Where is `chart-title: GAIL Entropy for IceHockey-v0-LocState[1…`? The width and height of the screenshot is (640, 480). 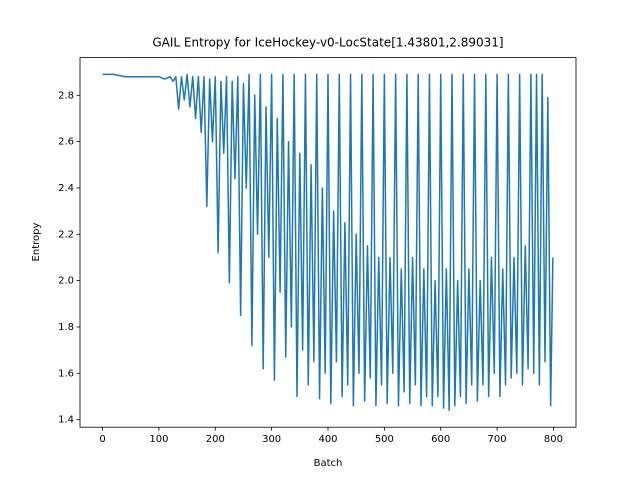 chart-title: GAIL Entropy for IceHockey-v0-LocState[1… is located at coordinates (327, 43).